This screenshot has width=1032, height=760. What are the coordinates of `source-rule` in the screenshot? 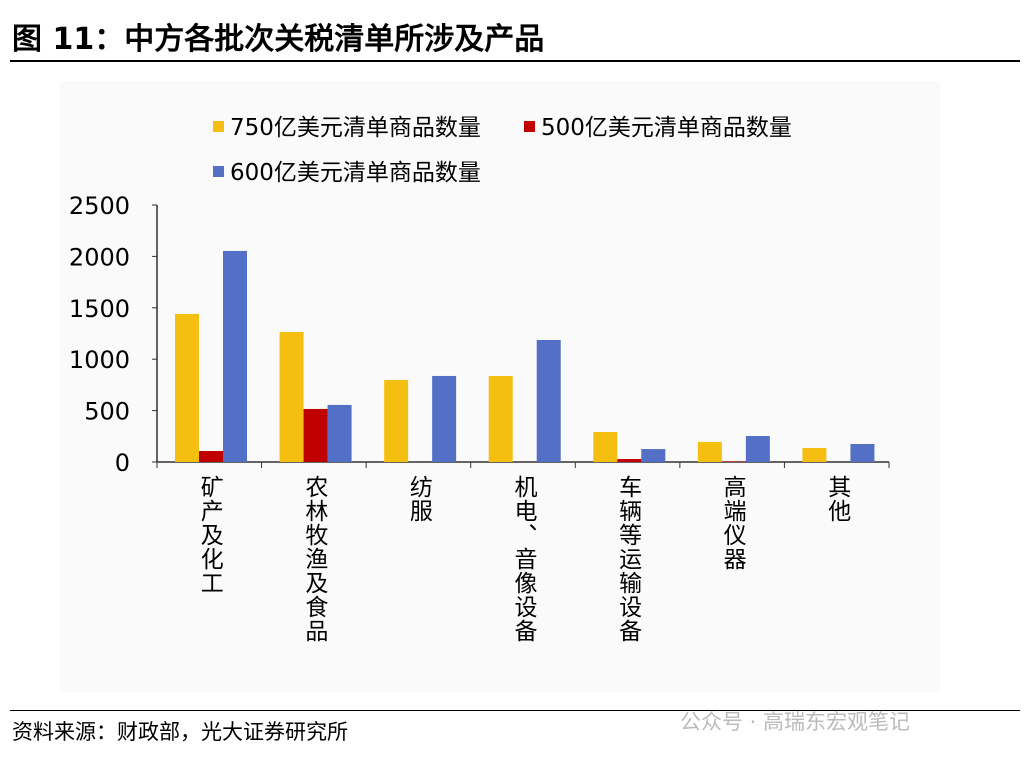 It's located at (515, 710).